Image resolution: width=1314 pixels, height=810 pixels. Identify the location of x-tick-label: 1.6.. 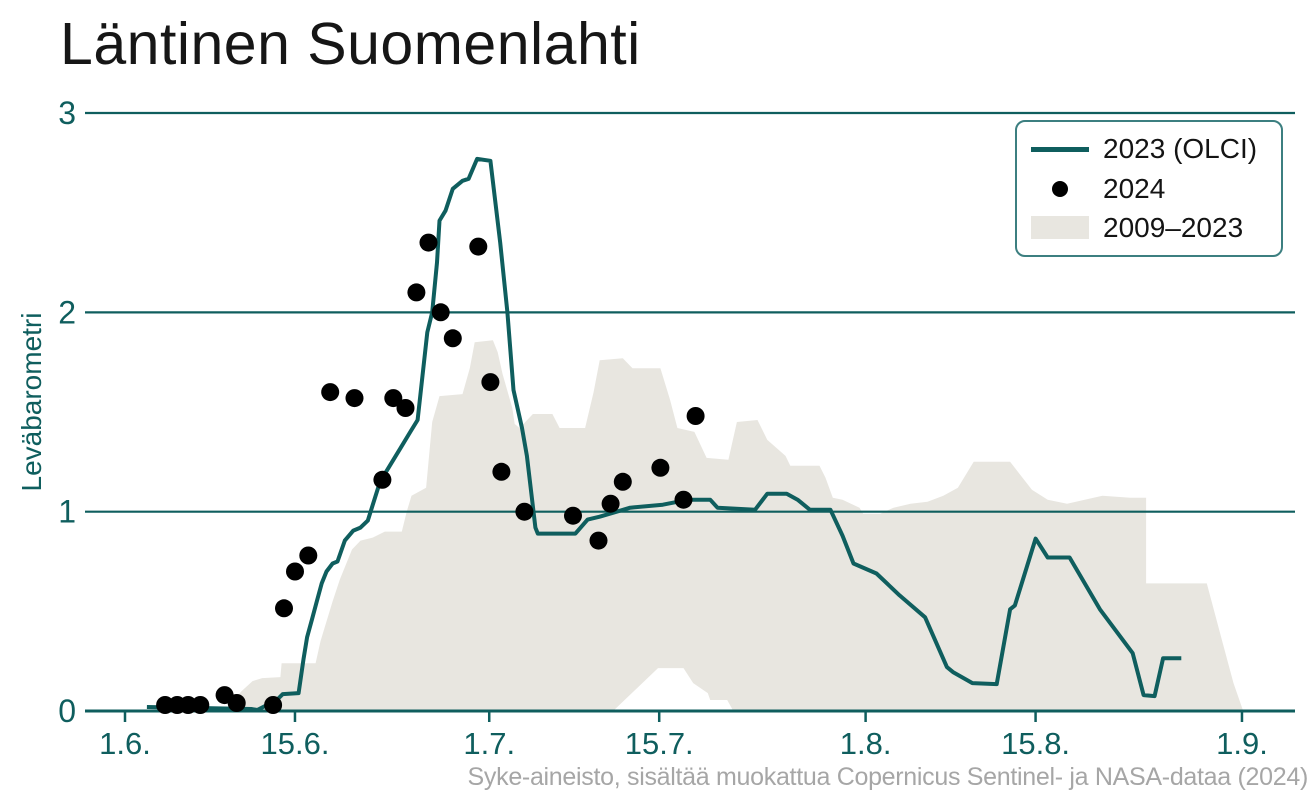
(125, 743).